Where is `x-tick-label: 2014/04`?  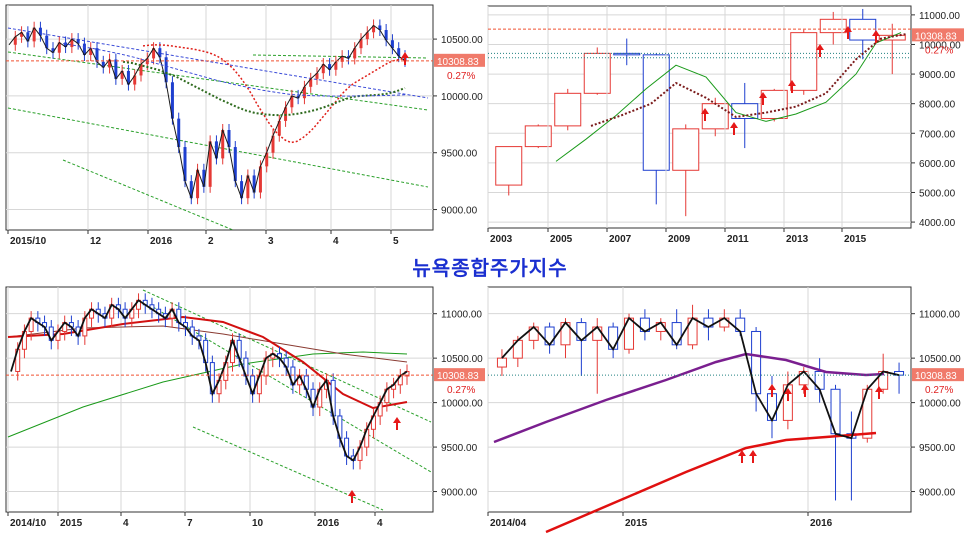
x-tick-label: 2014/04 is located at coordinates (508, 523).